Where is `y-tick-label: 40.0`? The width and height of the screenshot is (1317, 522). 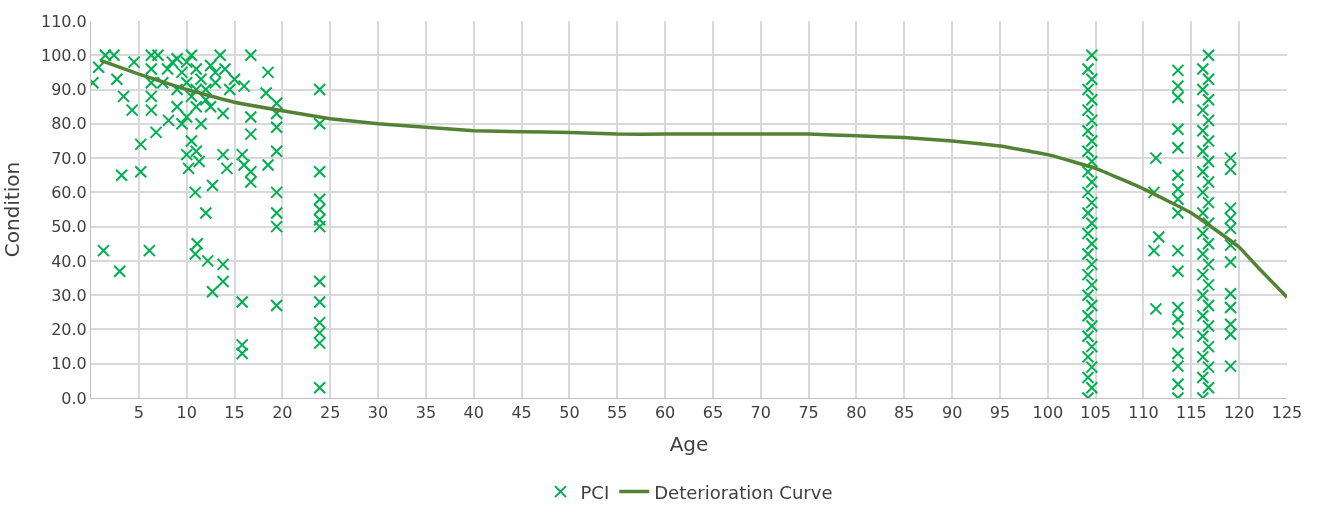 y-tick-label: 40.0 is located at coordinates (69, 261).